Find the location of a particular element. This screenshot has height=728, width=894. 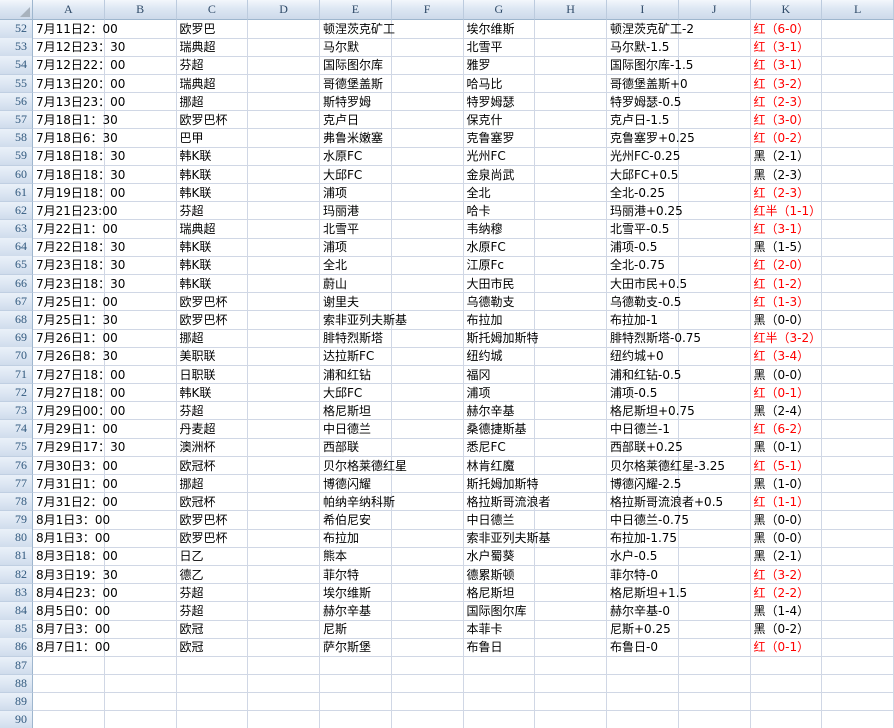

cell-J59 is located at coordinates (714, 156).